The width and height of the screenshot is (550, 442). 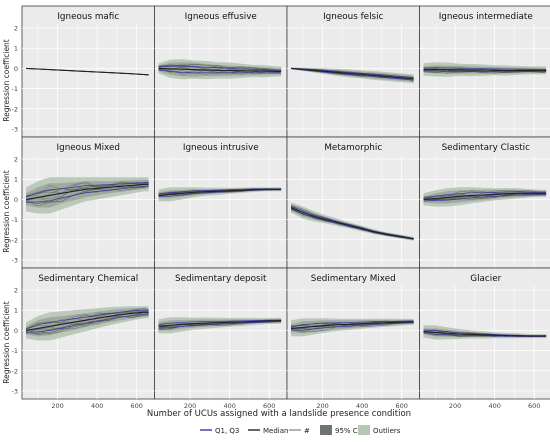 I want to click on panel-glacier: Glacier 200 400 600, so click(x=484, y=338).